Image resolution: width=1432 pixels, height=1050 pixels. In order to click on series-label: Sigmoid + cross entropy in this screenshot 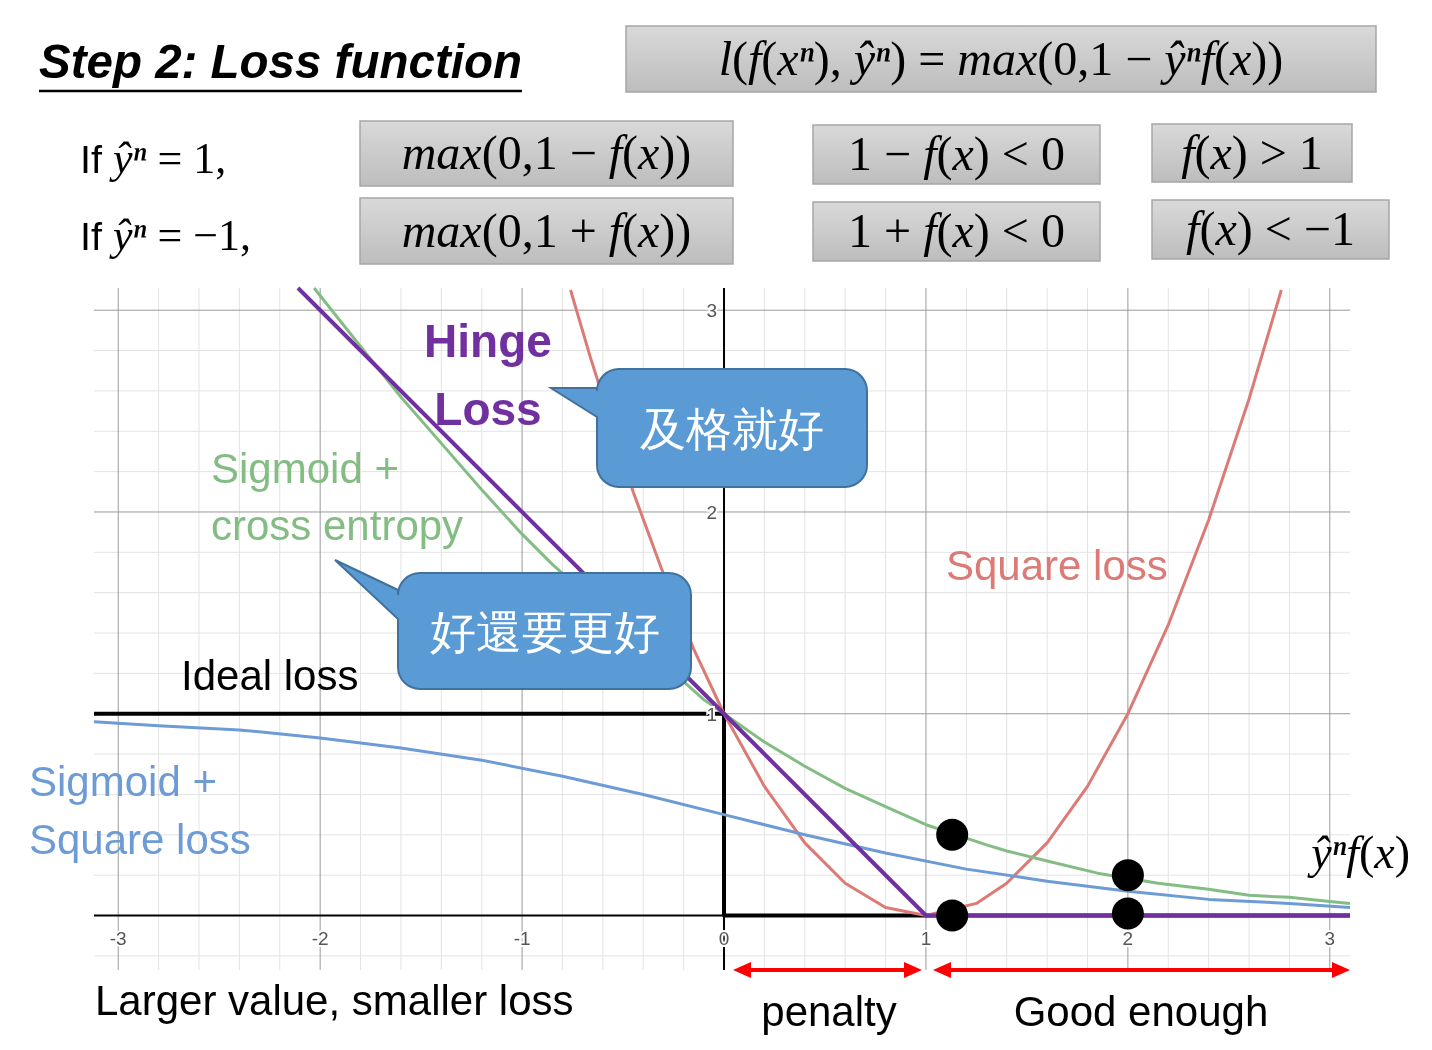, I will do `click(337, 497)`.